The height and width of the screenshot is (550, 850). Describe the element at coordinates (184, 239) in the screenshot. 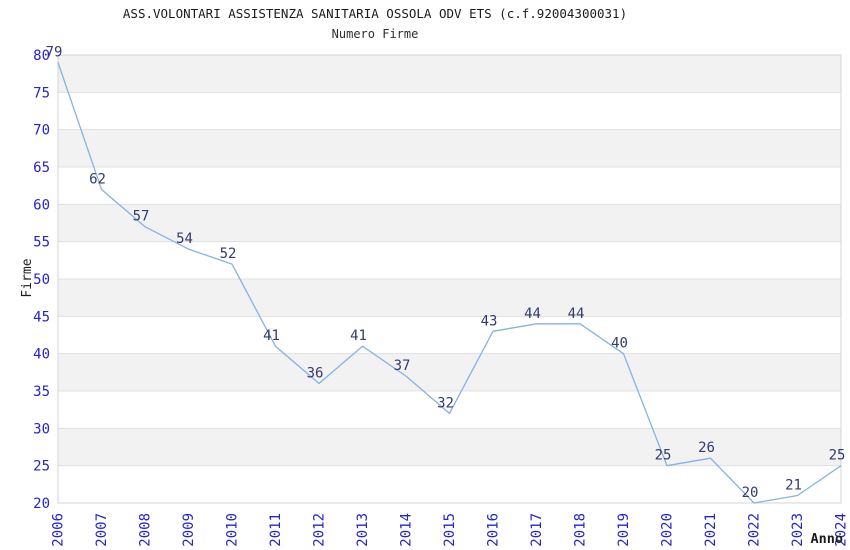

I see `point-label: 54` at that location.